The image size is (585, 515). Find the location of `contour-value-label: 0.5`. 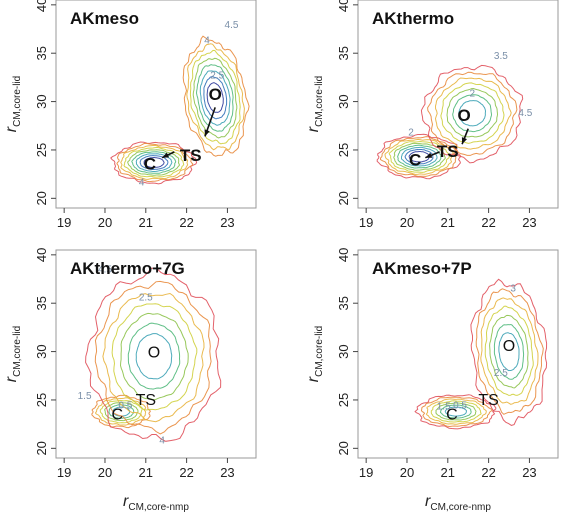

contour-value-label: 0.5 is located at coordinates (460, 406).